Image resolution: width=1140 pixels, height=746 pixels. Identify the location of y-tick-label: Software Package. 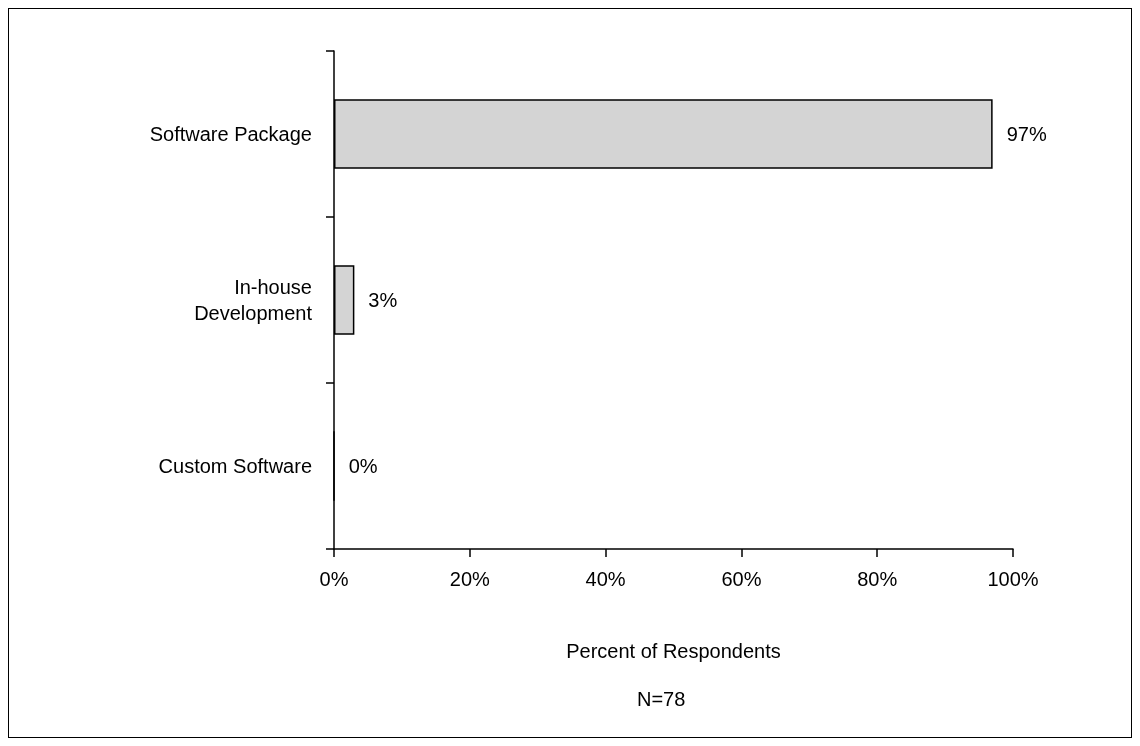
(230, 134).